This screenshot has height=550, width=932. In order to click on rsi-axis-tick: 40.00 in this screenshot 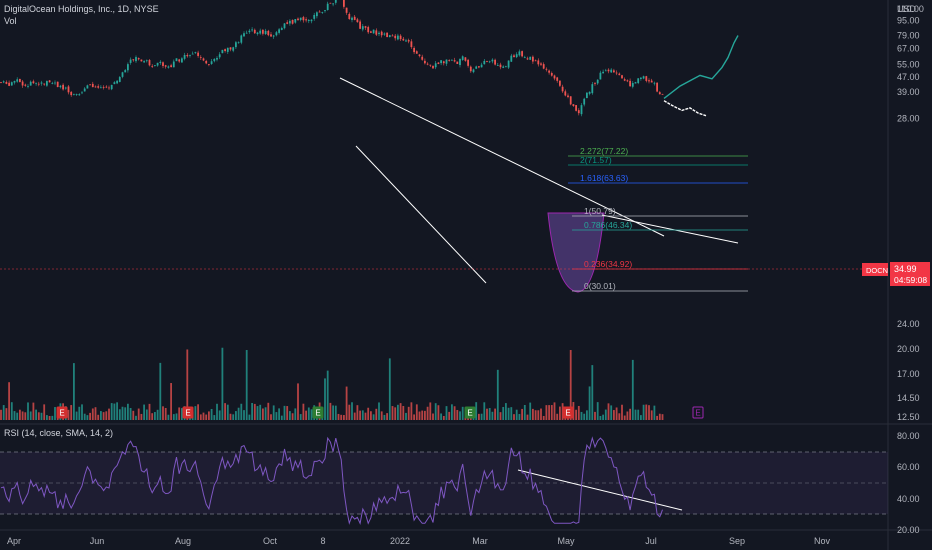, I will do `click(908, 499)`.